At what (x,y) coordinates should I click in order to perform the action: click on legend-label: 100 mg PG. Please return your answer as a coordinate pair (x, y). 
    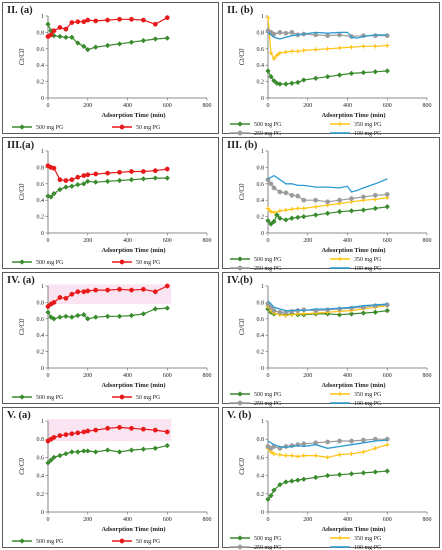
    Looking at the image, I should click on (368, 134).